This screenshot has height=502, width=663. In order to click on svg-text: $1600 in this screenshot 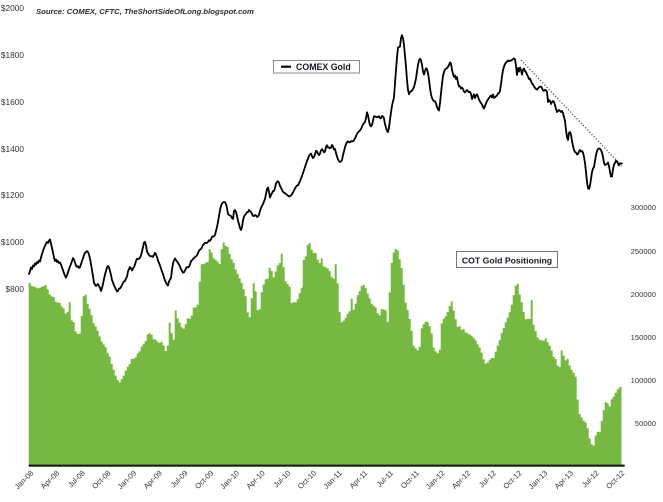, I will do `click(12, 102)`.